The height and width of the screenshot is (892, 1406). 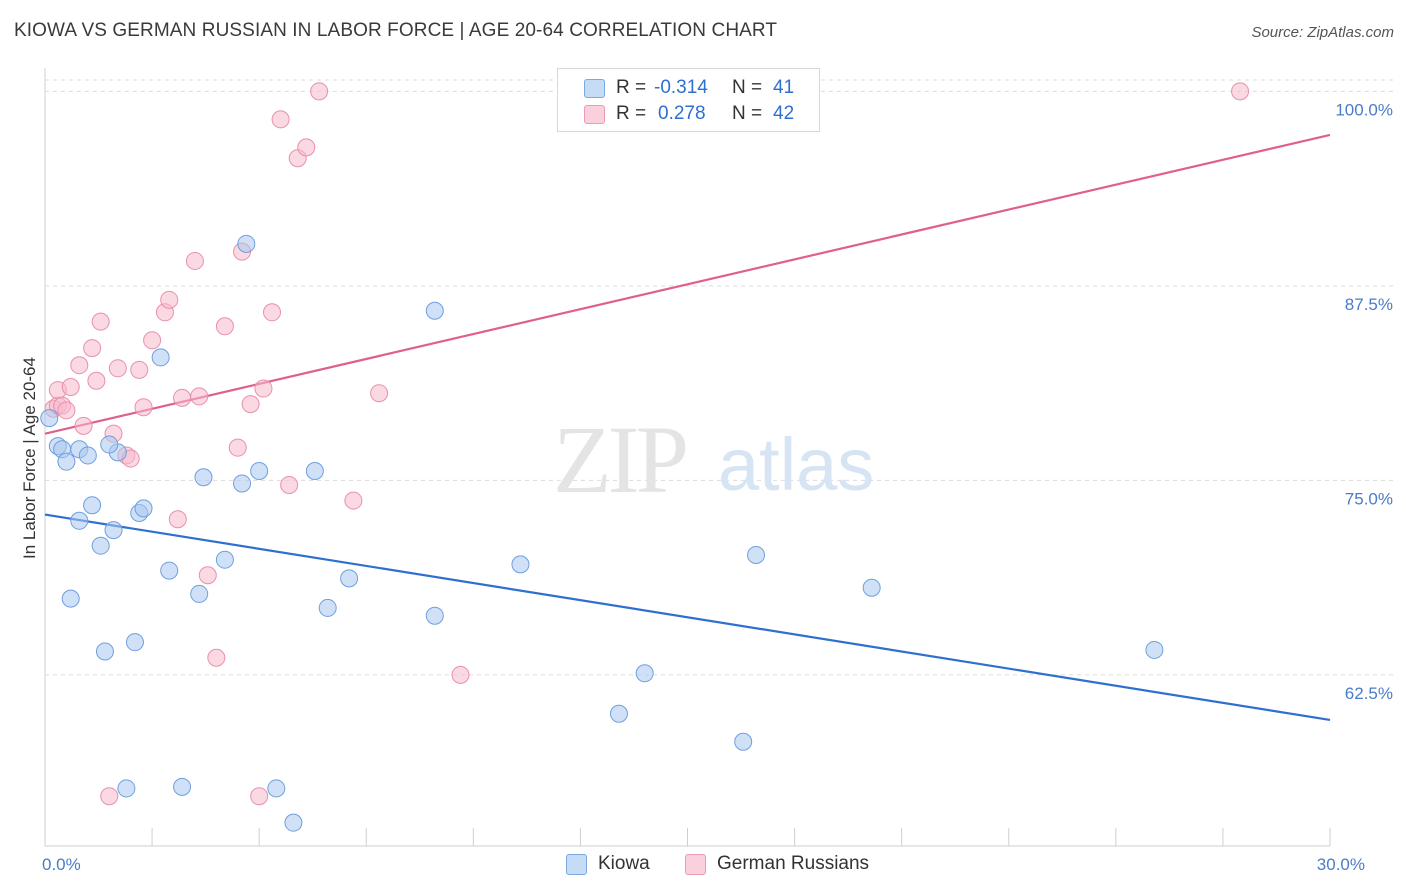 I want to click on bottom-legend-swatch-german-russians, so click(x=695, y=864).